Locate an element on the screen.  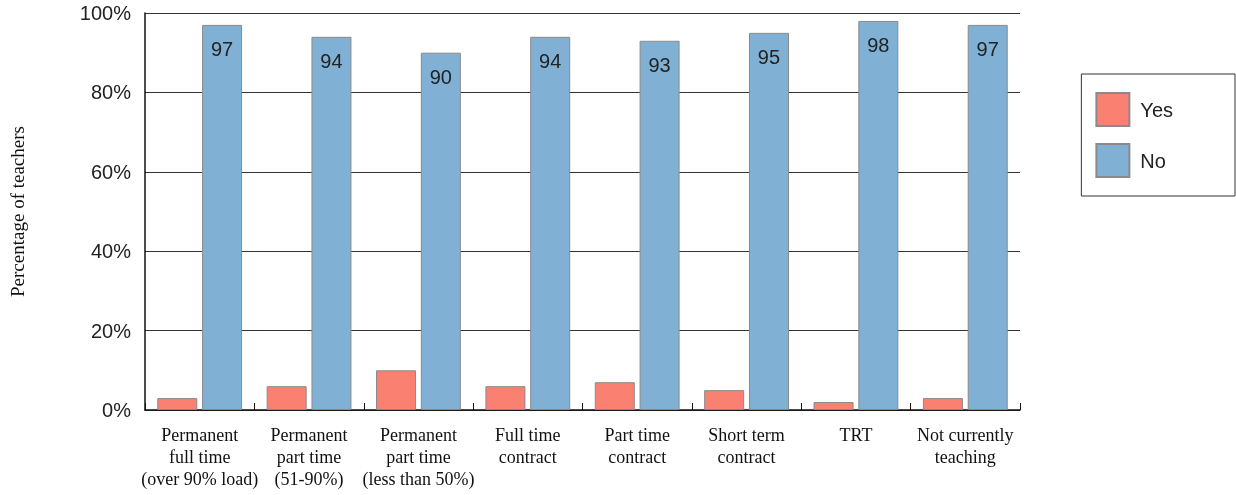
y-tick-label: 40% is located at coordinates (111, 251).